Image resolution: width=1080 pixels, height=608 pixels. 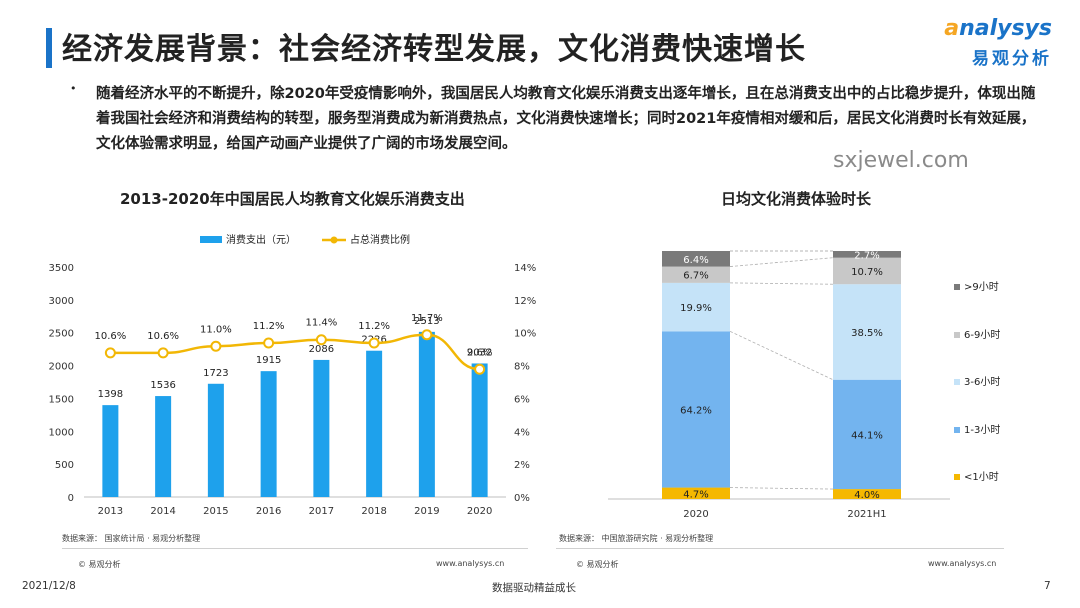 What do you see at coordinates (534, 588) in the screenshot?
I see `footer-slogan: 数据驱动精益成长` at bounding box center [534, 588].